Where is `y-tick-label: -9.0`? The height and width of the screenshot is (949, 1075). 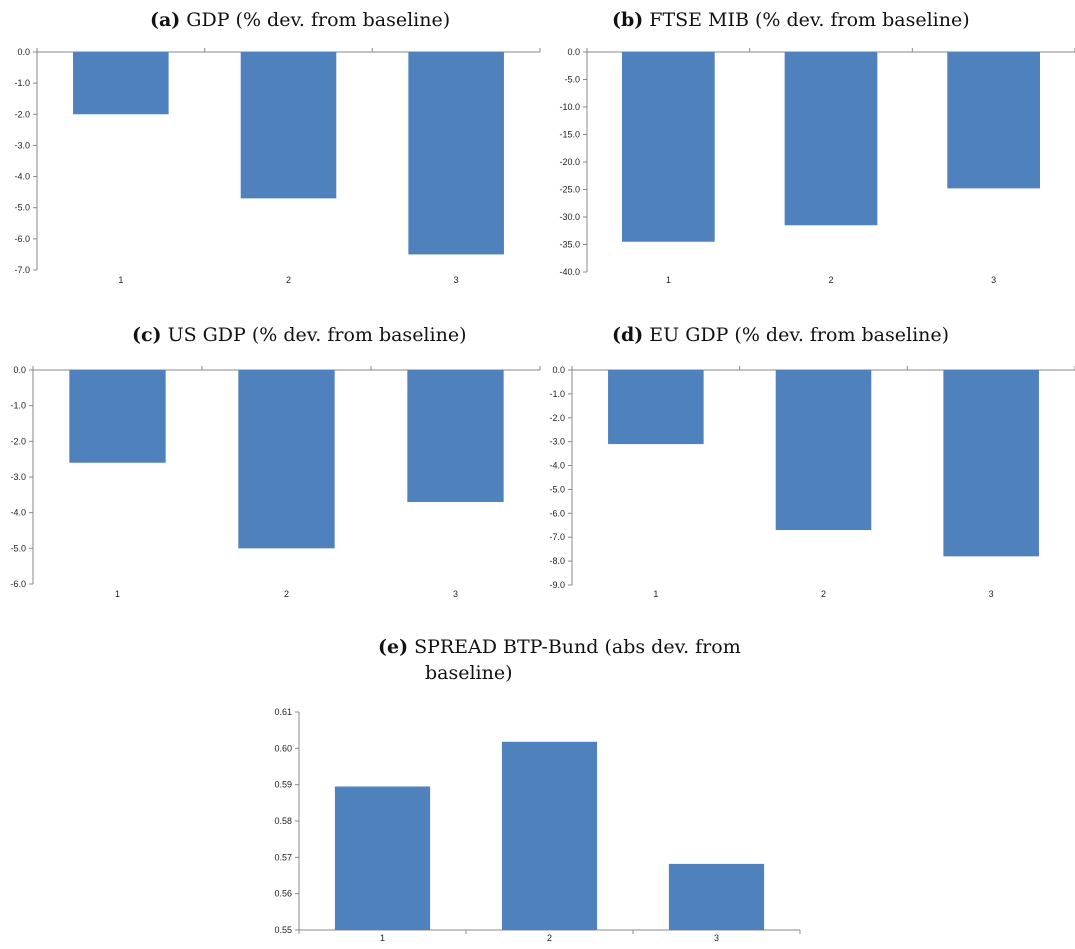 y-tick-label: -9.0 is located at coordinates (557, 585).